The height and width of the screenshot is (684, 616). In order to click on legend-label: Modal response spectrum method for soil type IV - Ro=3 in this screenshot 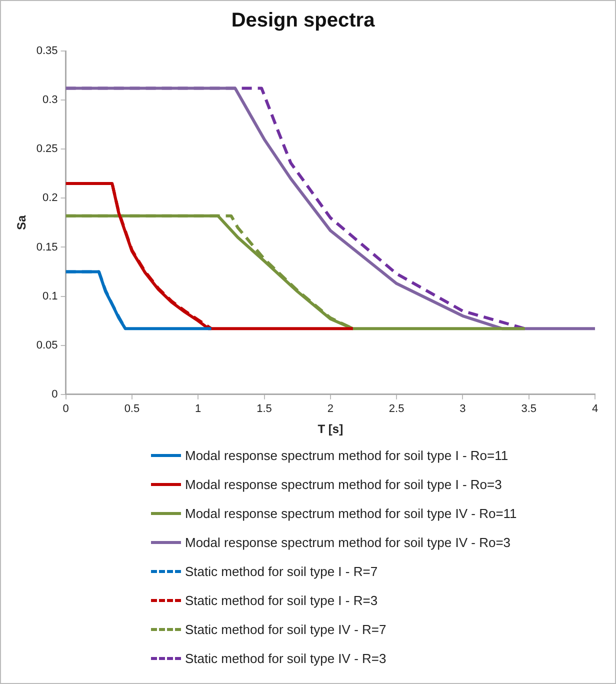, I will do `click(348, 542)`.